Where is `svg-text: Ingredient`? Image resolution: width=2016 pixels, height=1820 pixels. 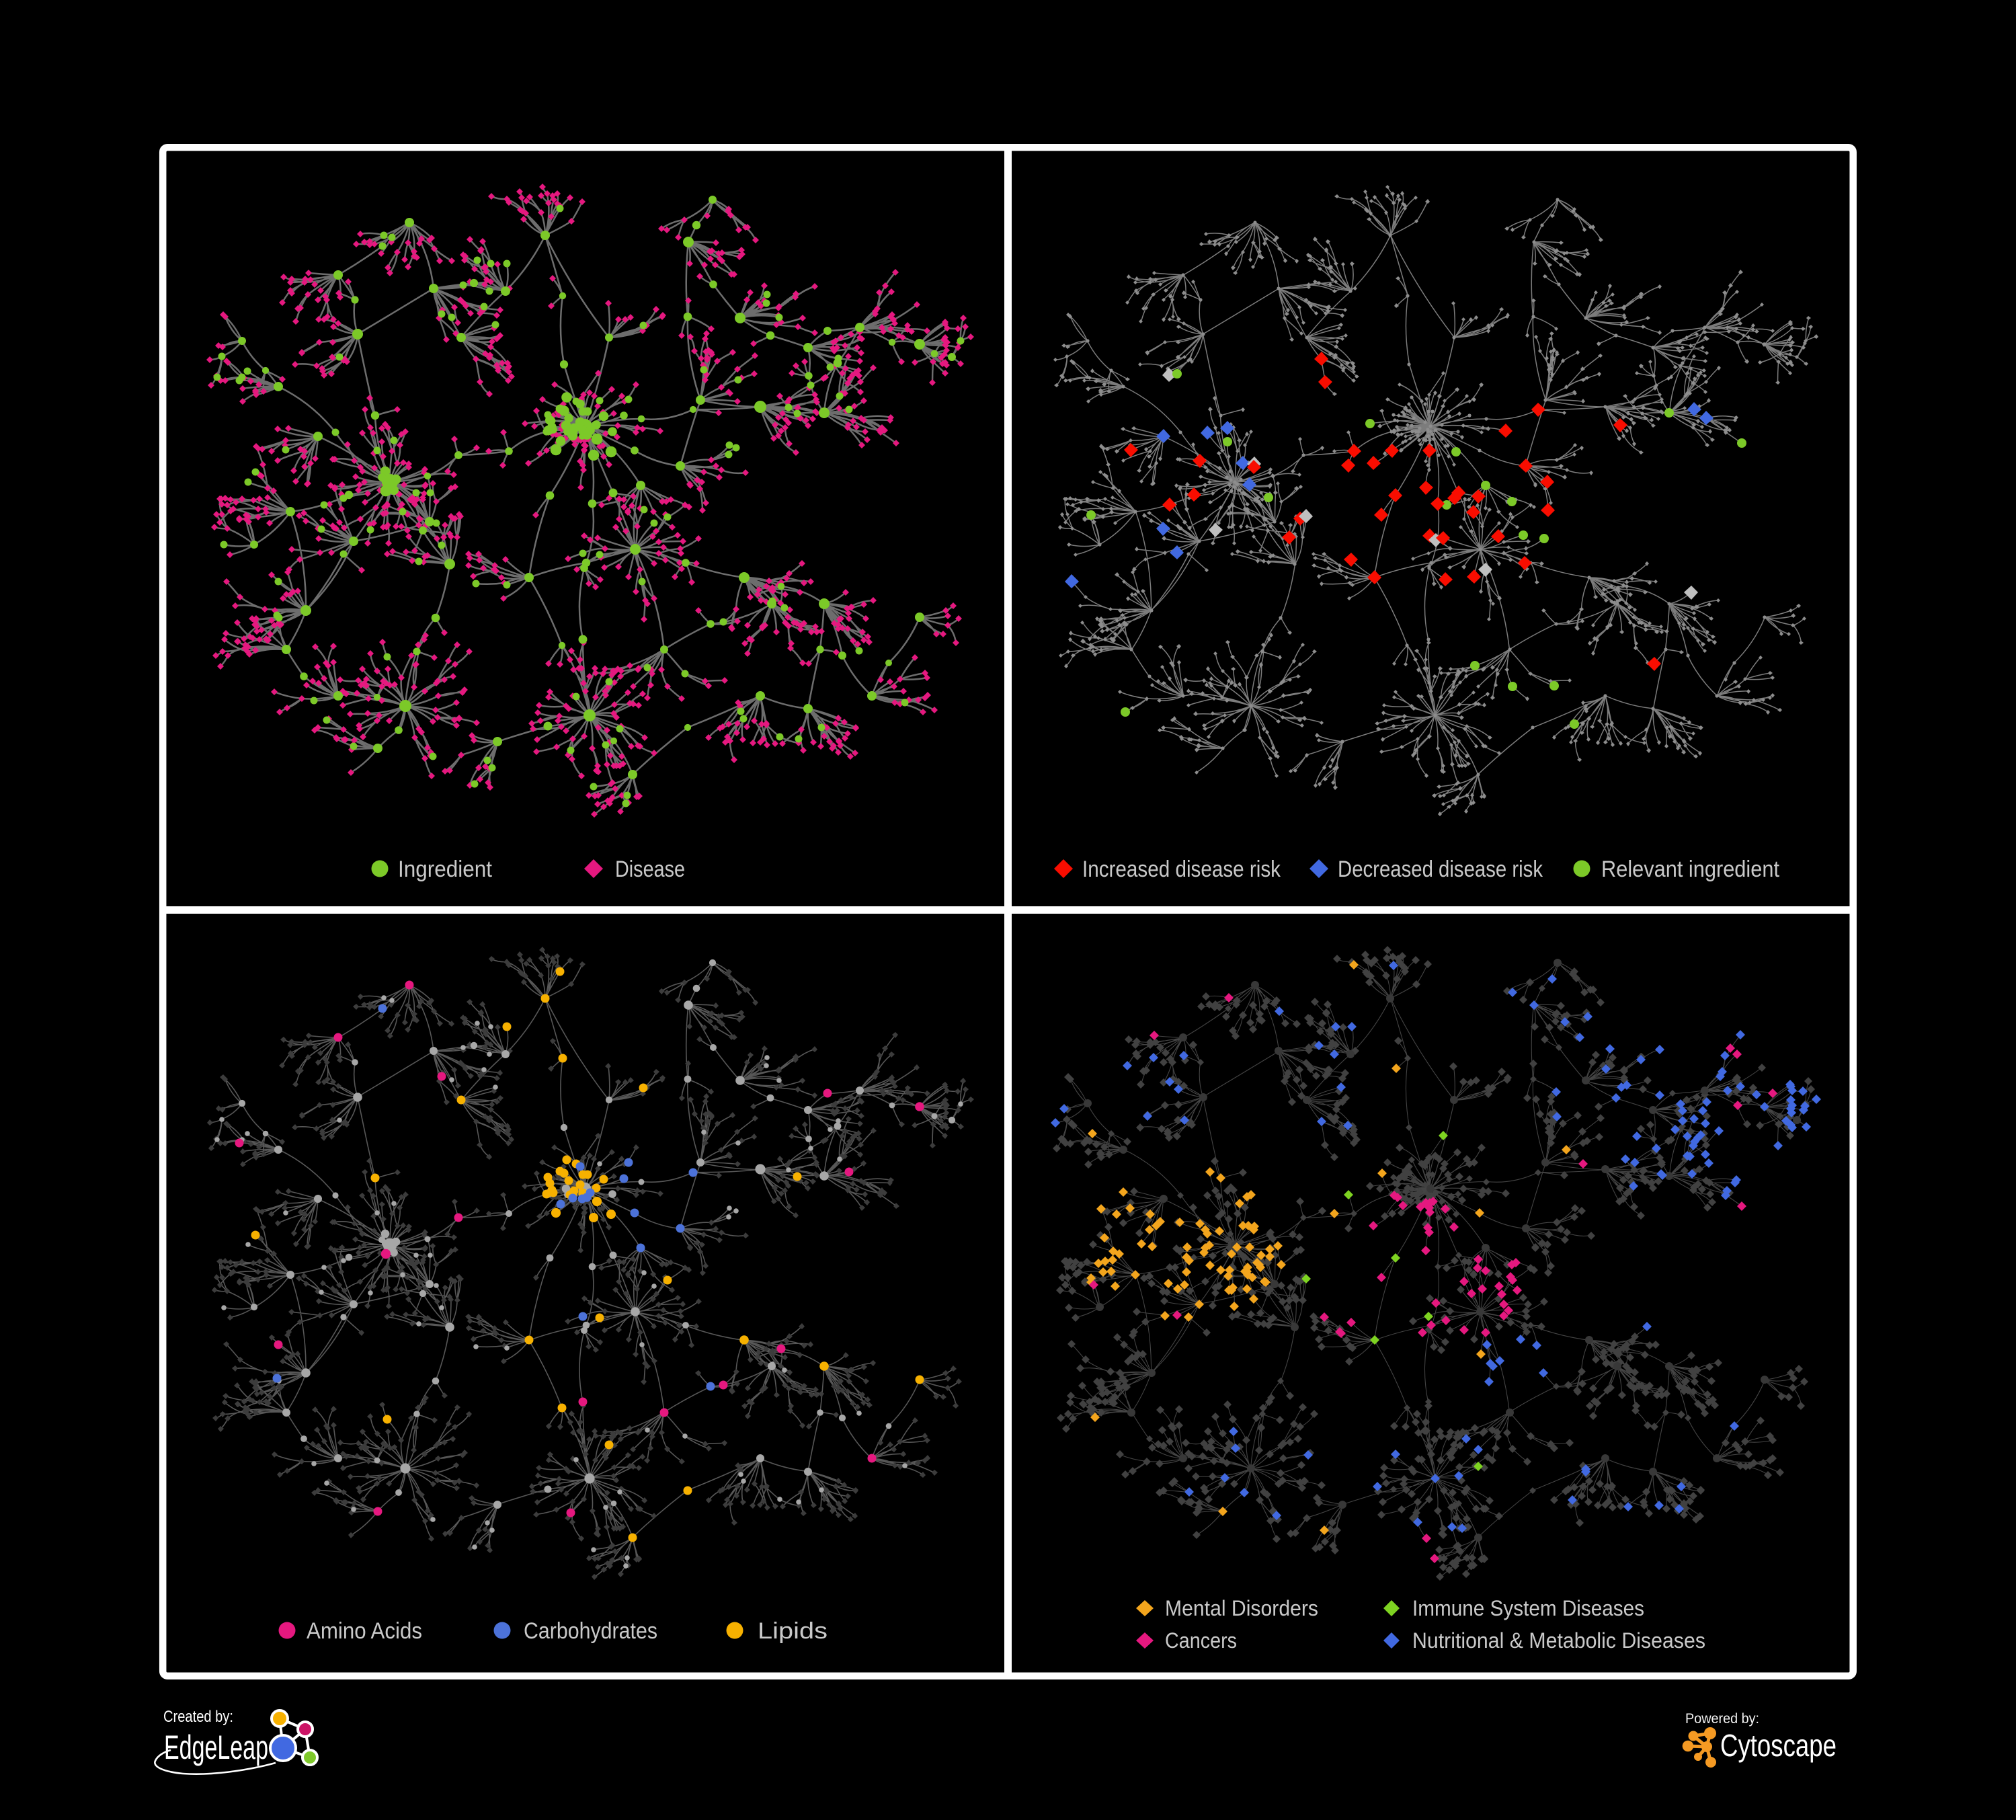
svg-text: Ingredient is located at coordinates (445, 869).